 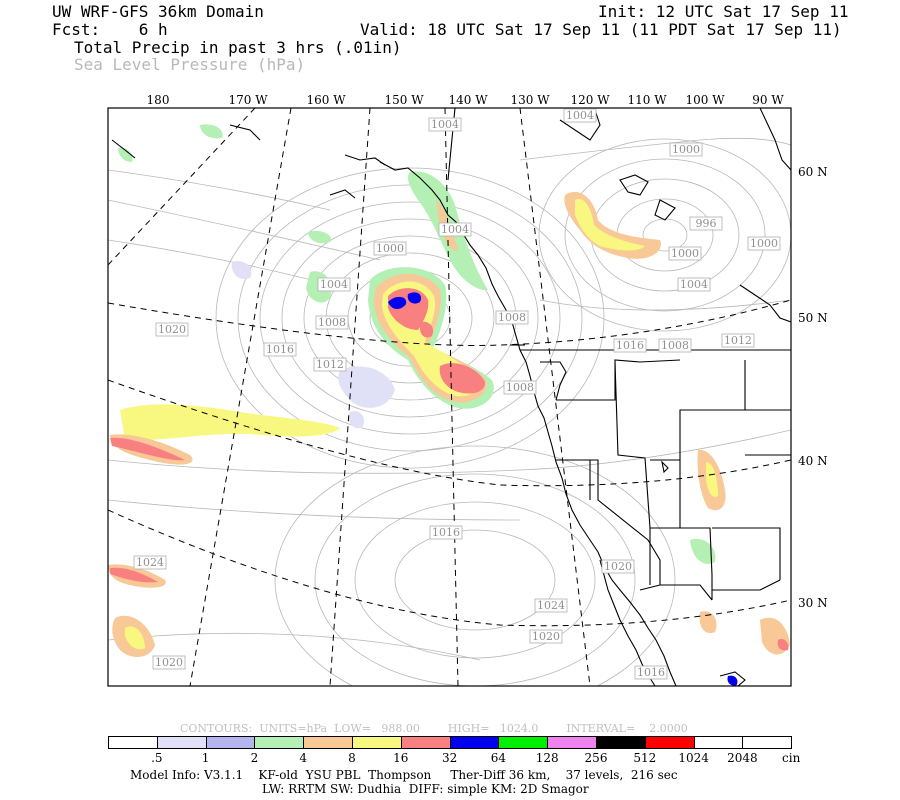 I want to click on scale-label: 1, so click(x=205, y=758).